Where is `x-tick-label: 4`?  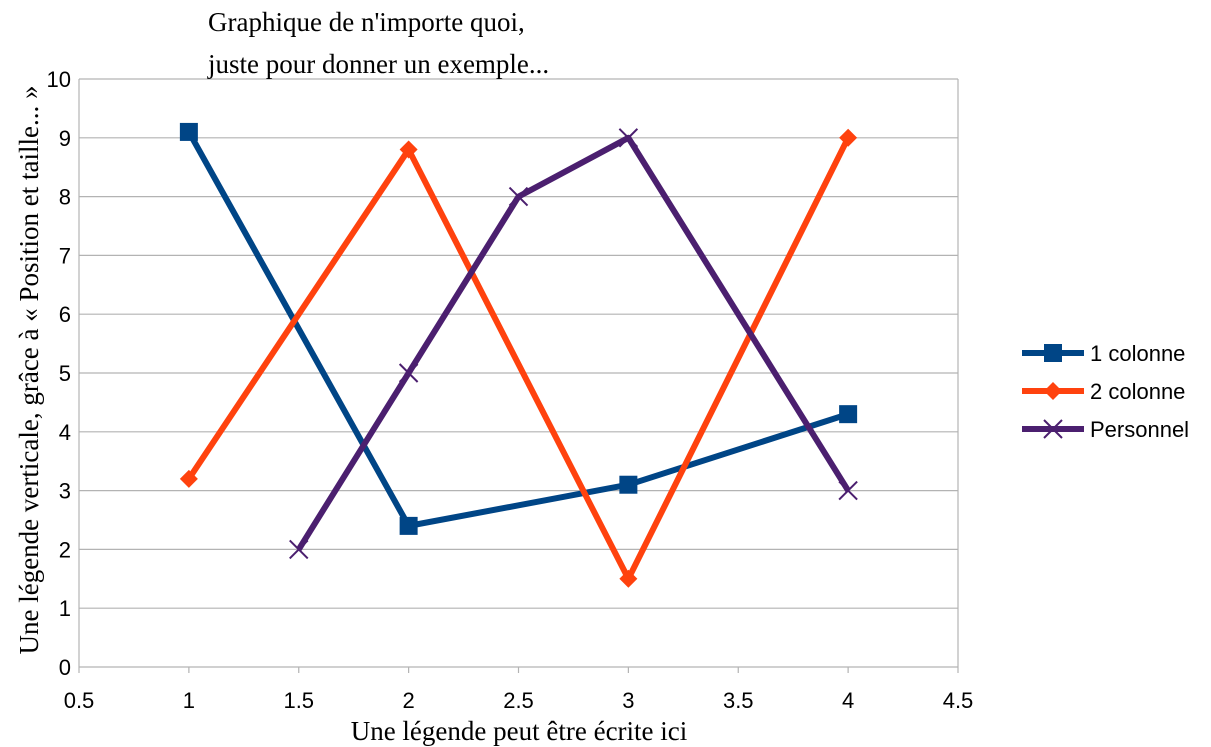
x-tick-label: 4 is located at coordinates (848, 700).